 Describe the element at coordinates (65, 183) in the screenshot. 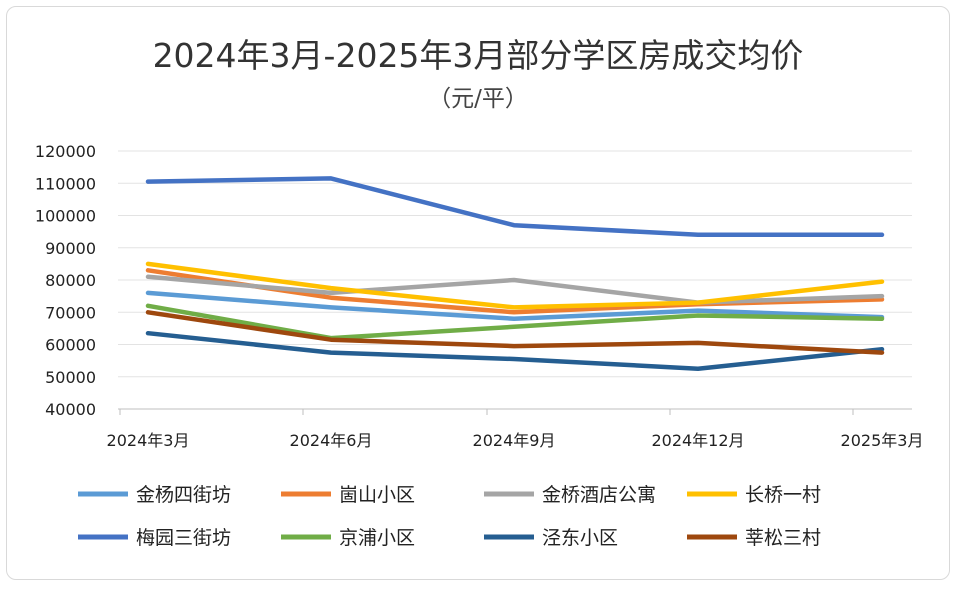

I see `y-tick-label: 110000` at that location.